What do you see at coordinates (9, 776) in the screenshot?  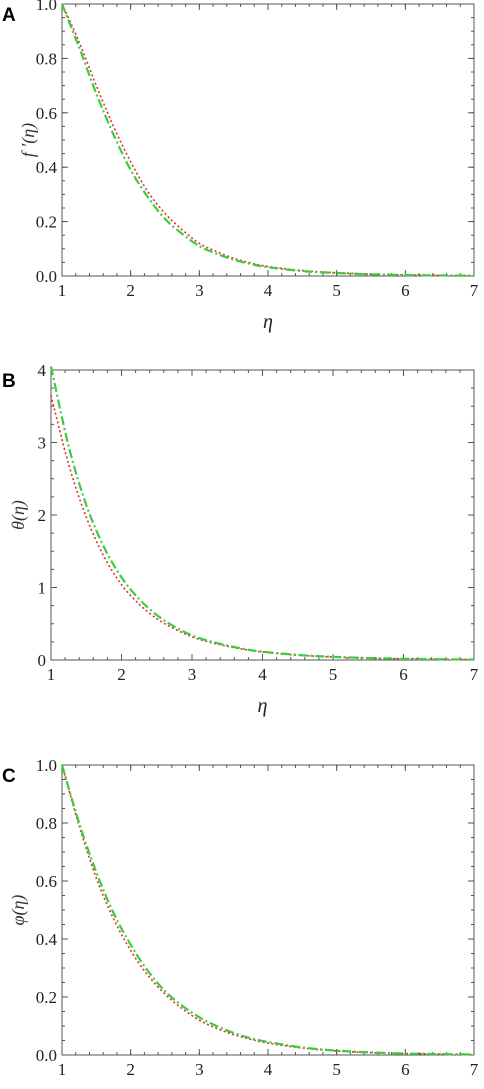 I see `panel-letter: C` at bounding box center [9, 776].